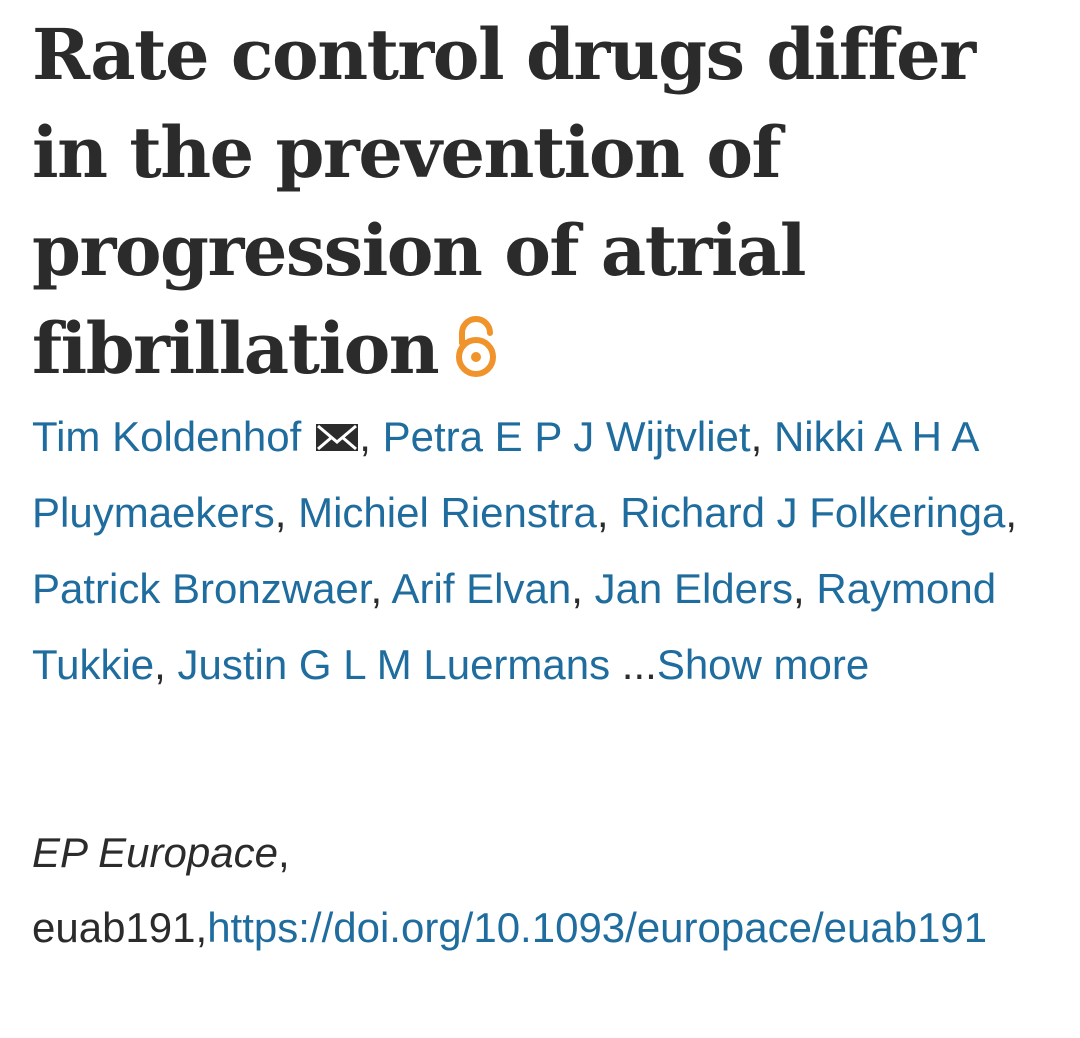 The height and width of the screenshot is (1038, 1080). Describe the element at coordinates (694, 588) in the screenshot. I see `author-link: Jan Elders` at that location.